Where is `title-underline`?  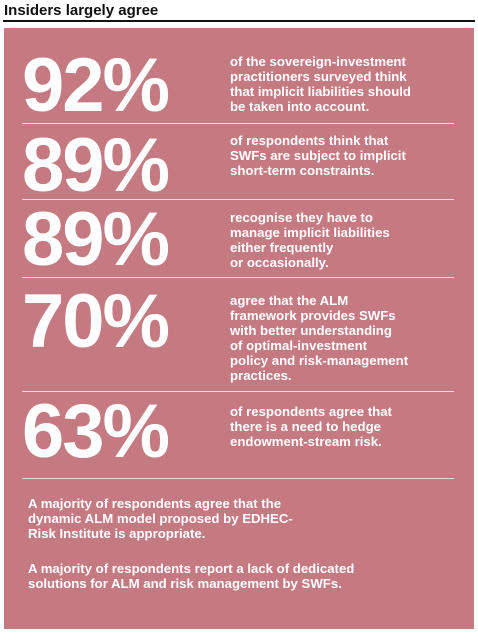 title-underline is located at coordinates (239, 21).